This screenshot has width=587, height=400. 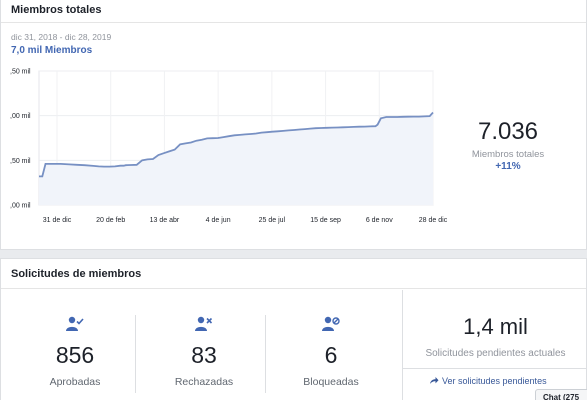 What do you see at coordinates (433, 220) in the screenshot?
I see `x-tick-label: 28 de dic` at bounding box center [433, 220].